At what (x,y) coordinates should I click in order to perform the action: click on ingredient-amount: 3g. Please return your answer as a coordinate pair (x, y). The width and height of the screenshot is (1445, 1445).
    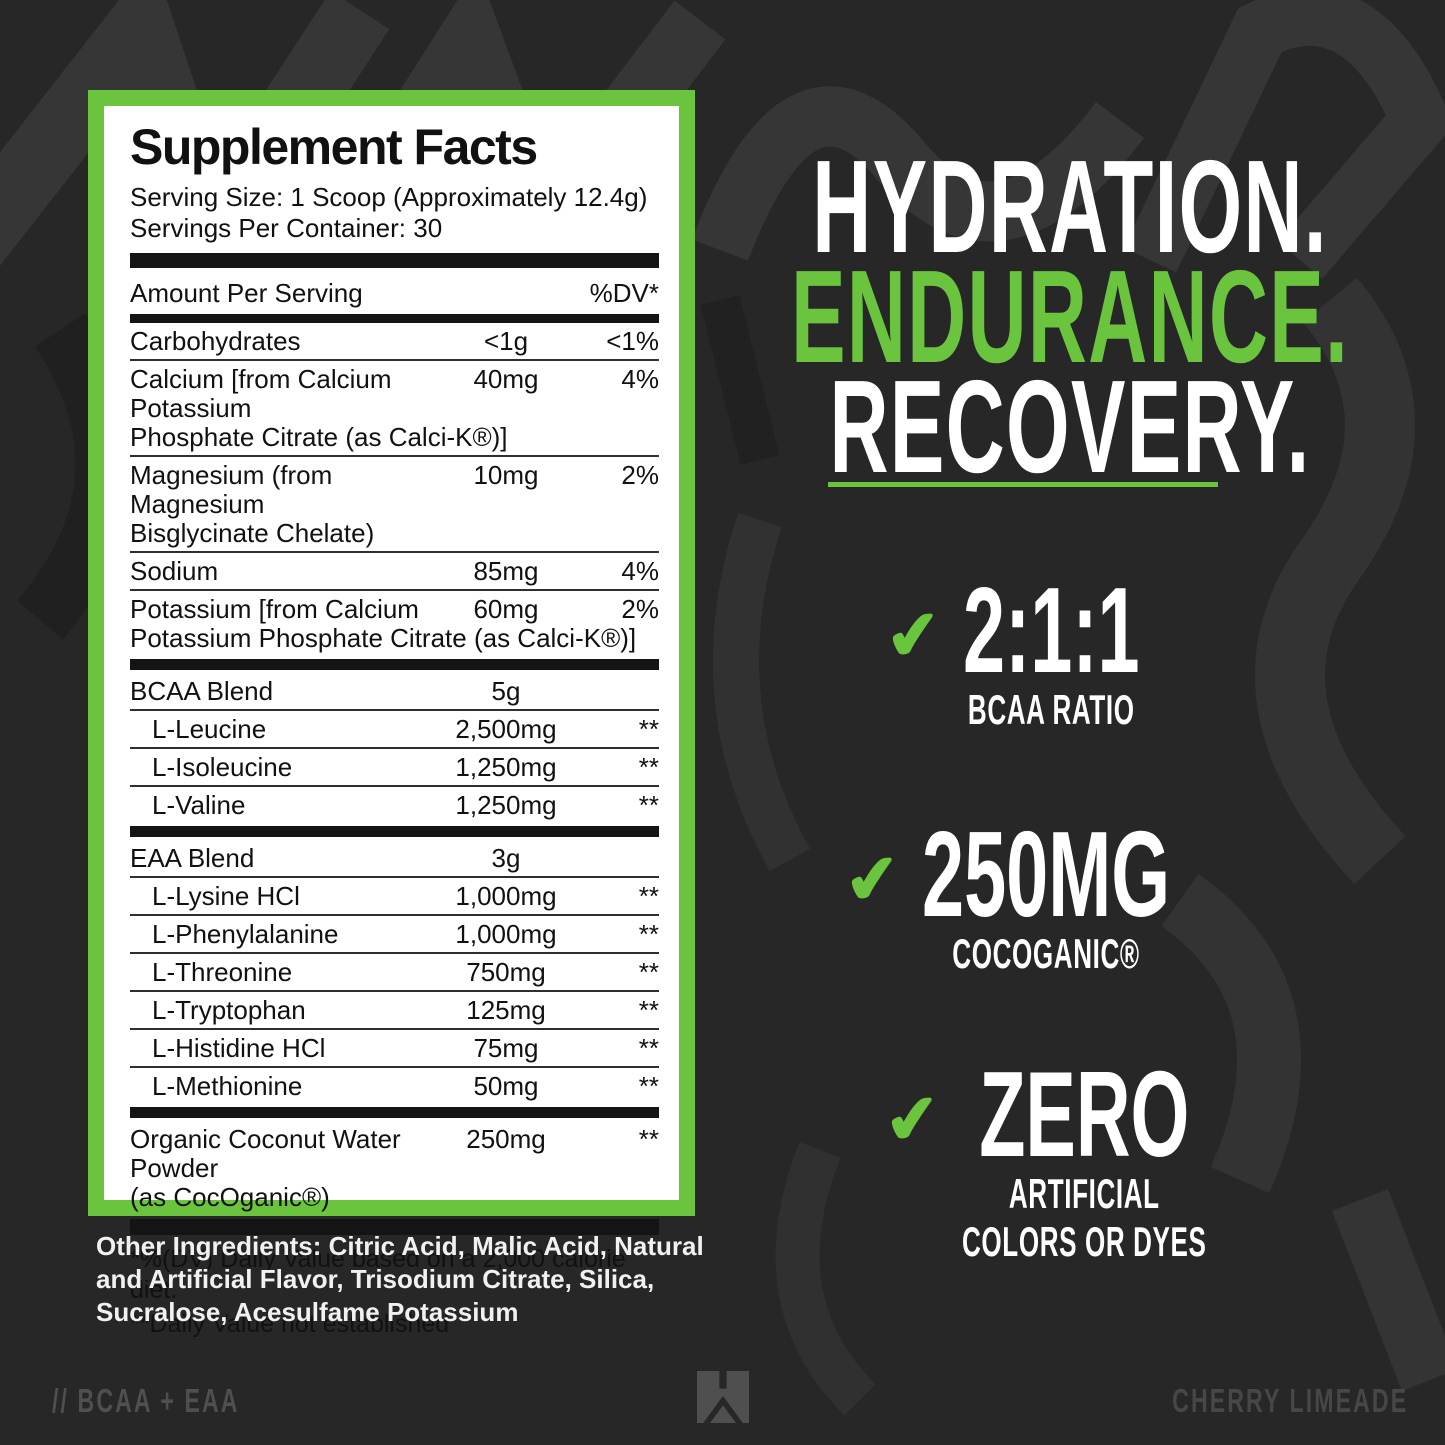
    Looking at the image, I should click on (506, 858).